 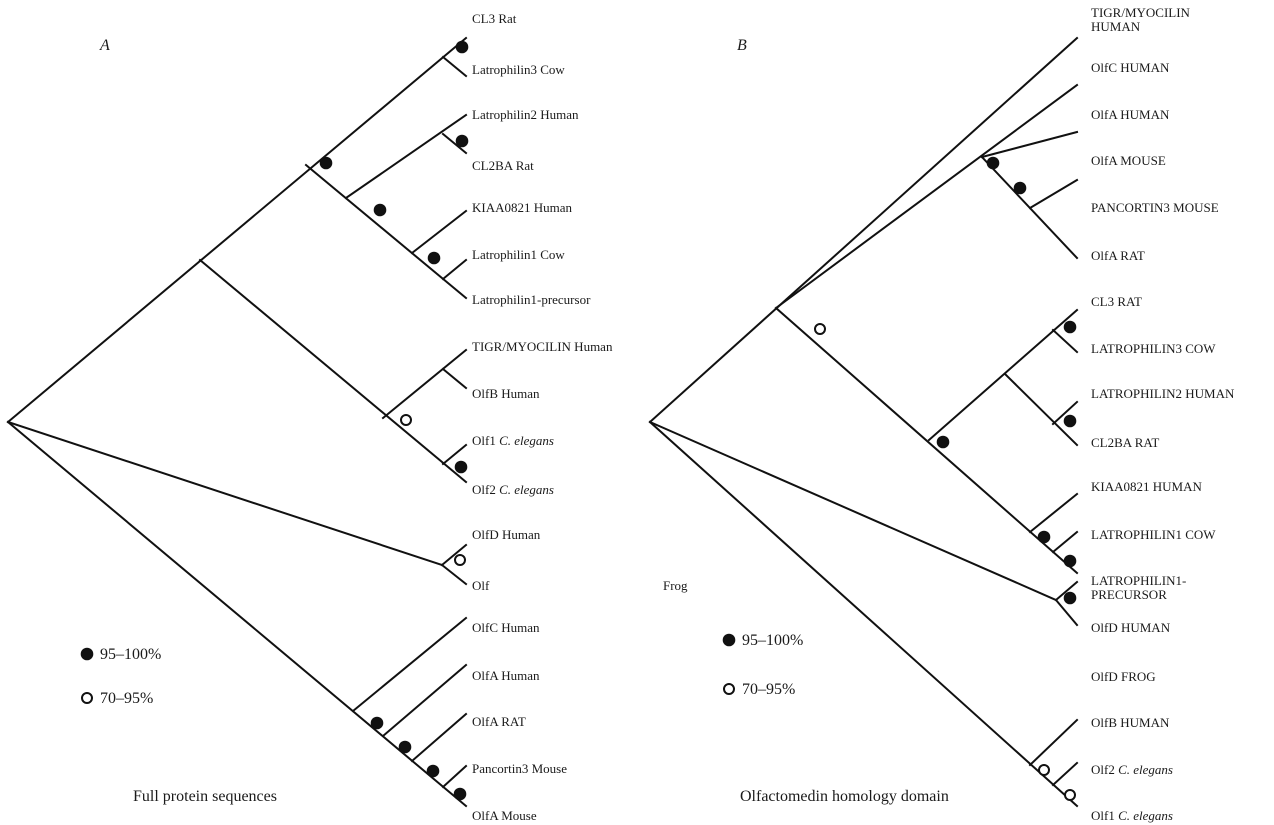 I want to click on leaf-label: TIGR/MYOCILIN HUMAN, so click(x=1141, y=19).